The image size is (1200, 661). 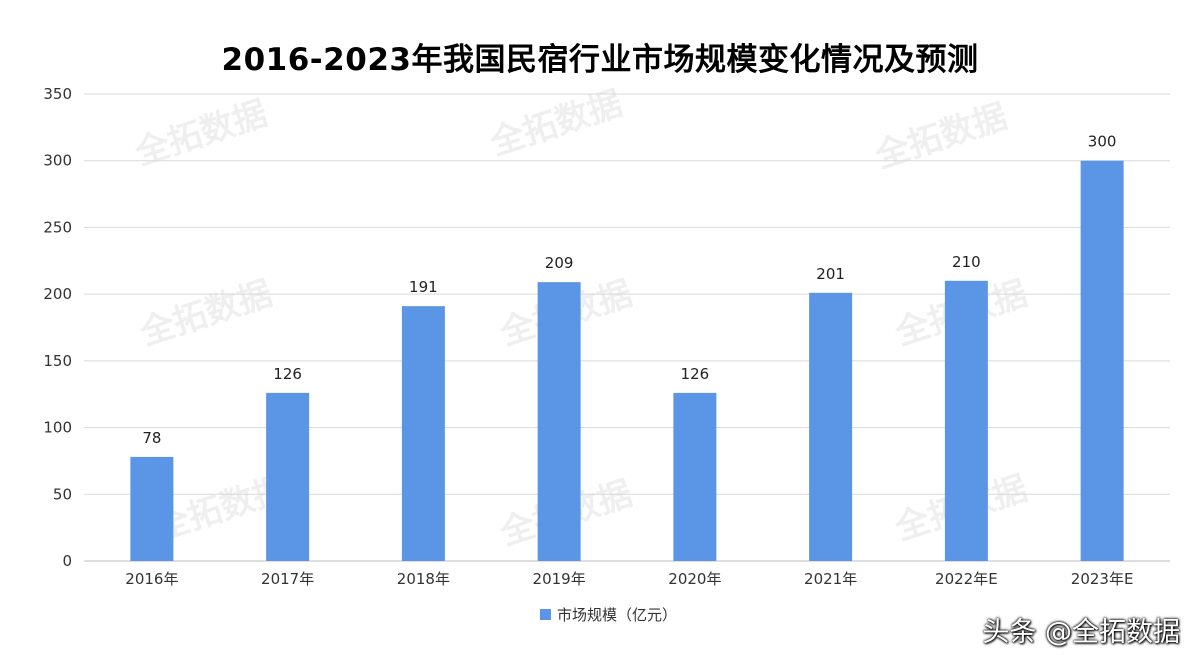 What do you see at coordinates (57, 227) in the screenshot?
I see `y-tick-label: 250` at bounding box center [57, 227].